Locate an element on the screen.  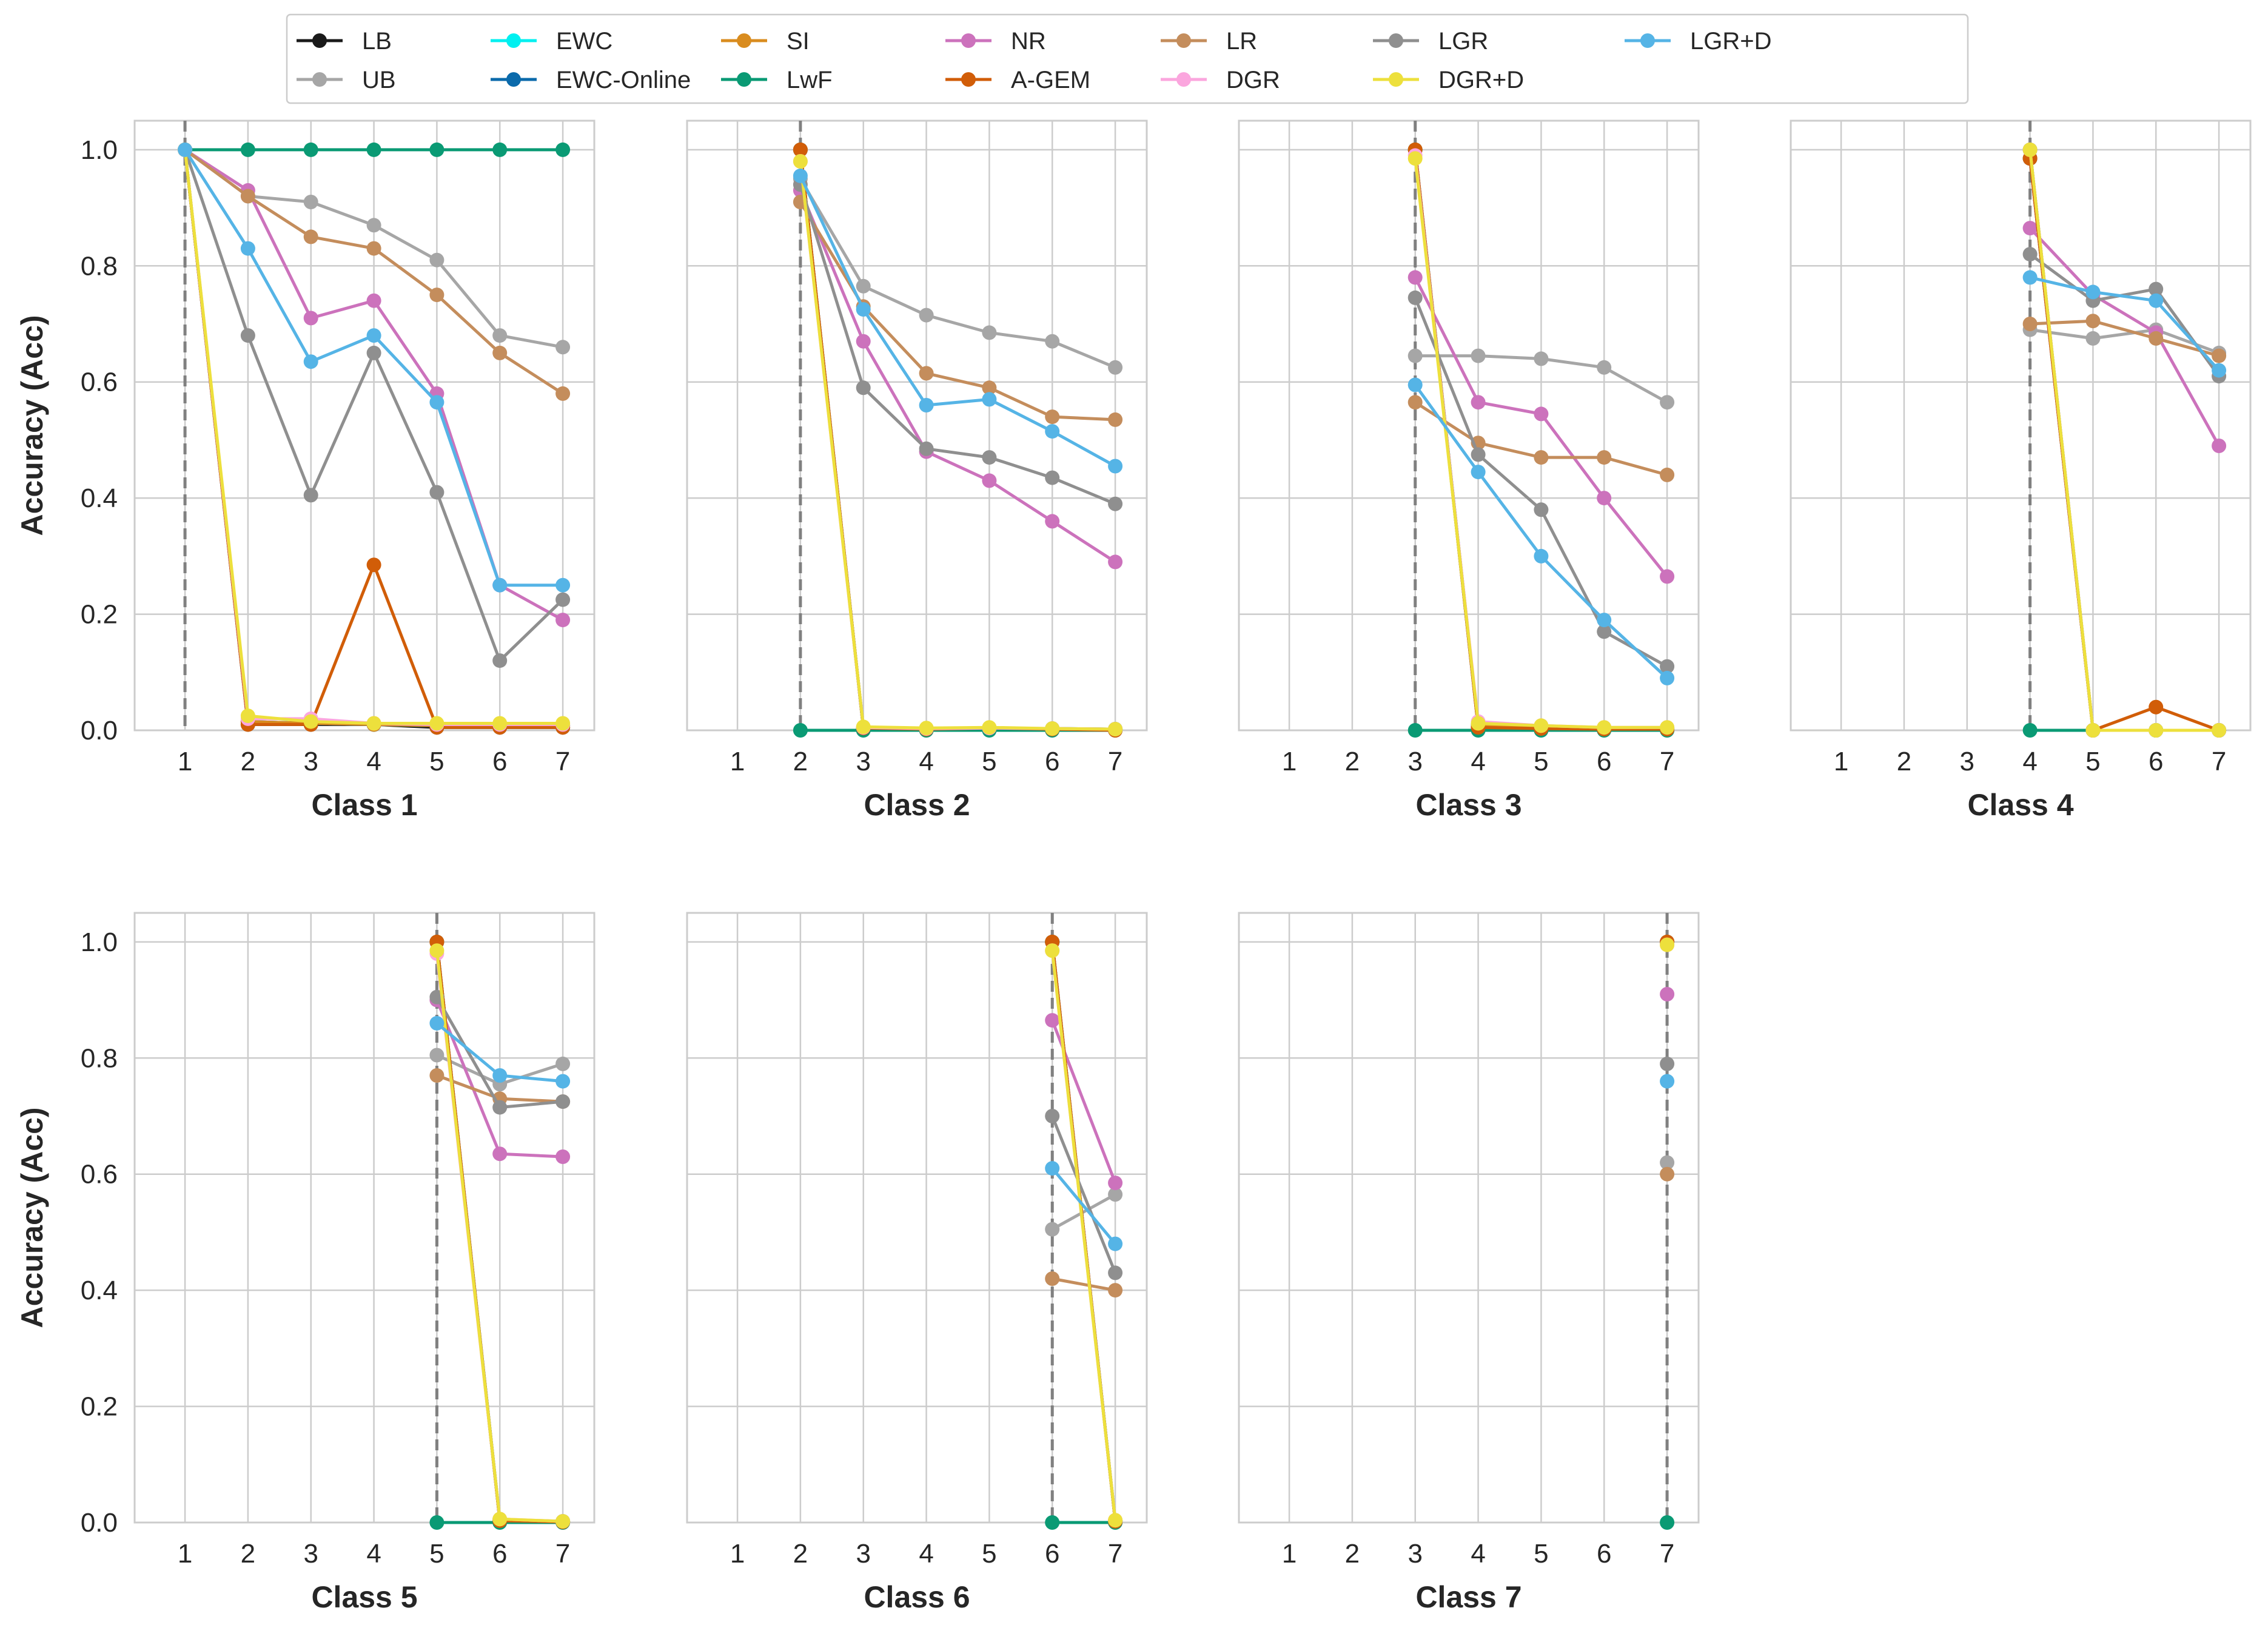
y-axis-title: Accuracy (Acc) is located at coordinates (32, 425).